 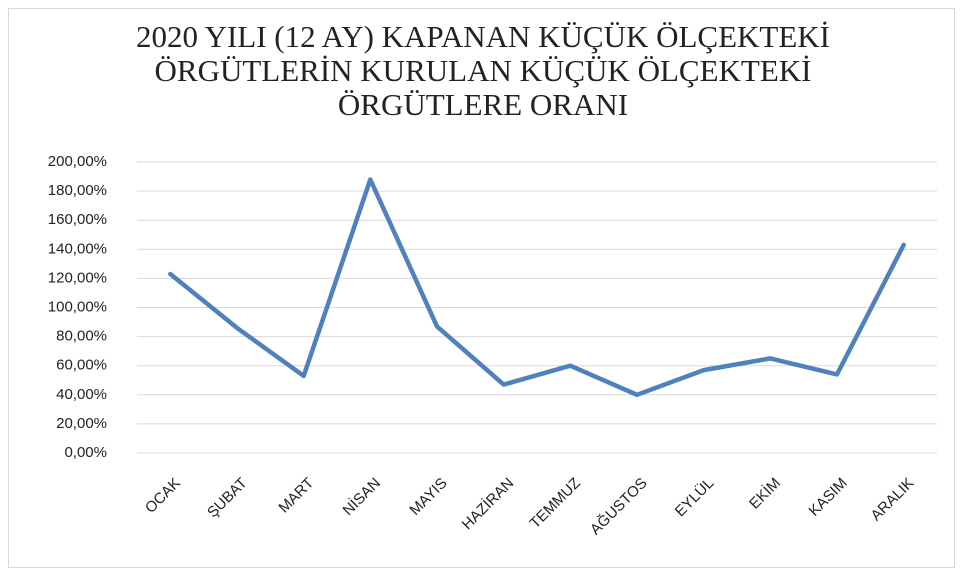 I want to click on y-tick-label: 200,00%, so click(x=77, y=161).